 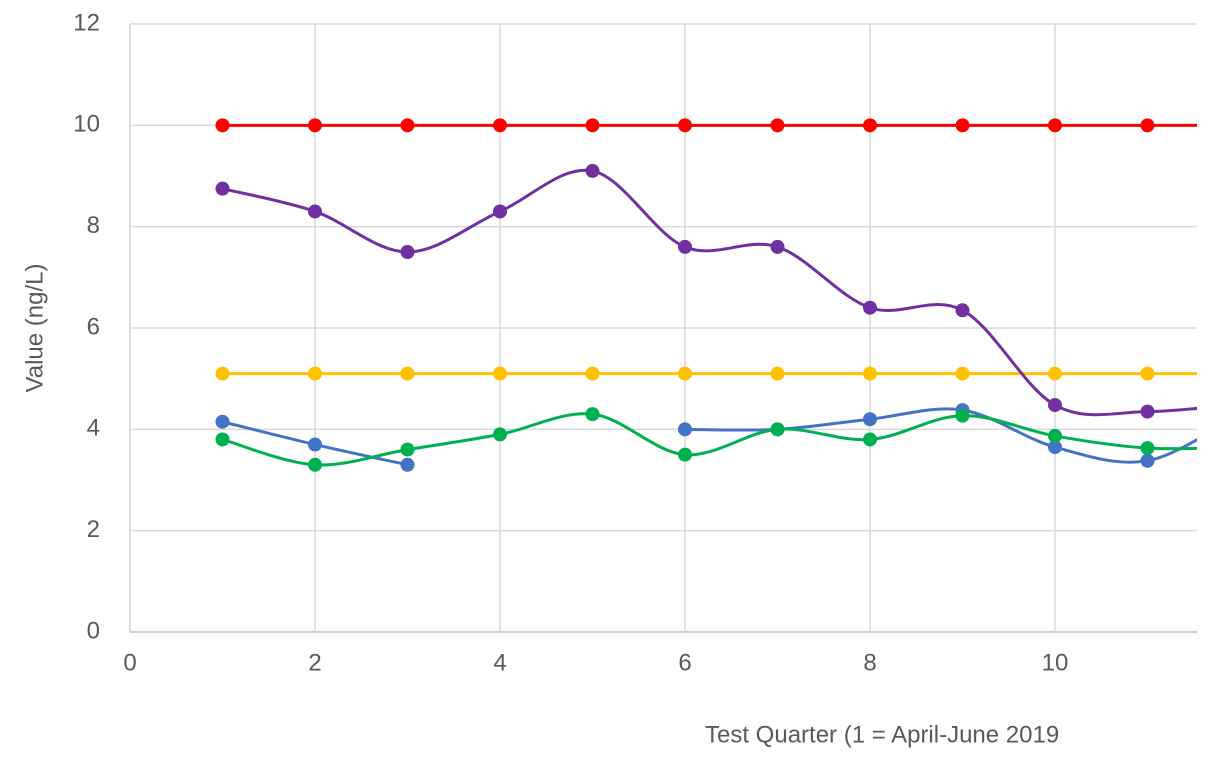 What do you see at coordinates (93, 529) in the screenshot?
I see `y-tick-label: 2` at bounding box center [93, 529].